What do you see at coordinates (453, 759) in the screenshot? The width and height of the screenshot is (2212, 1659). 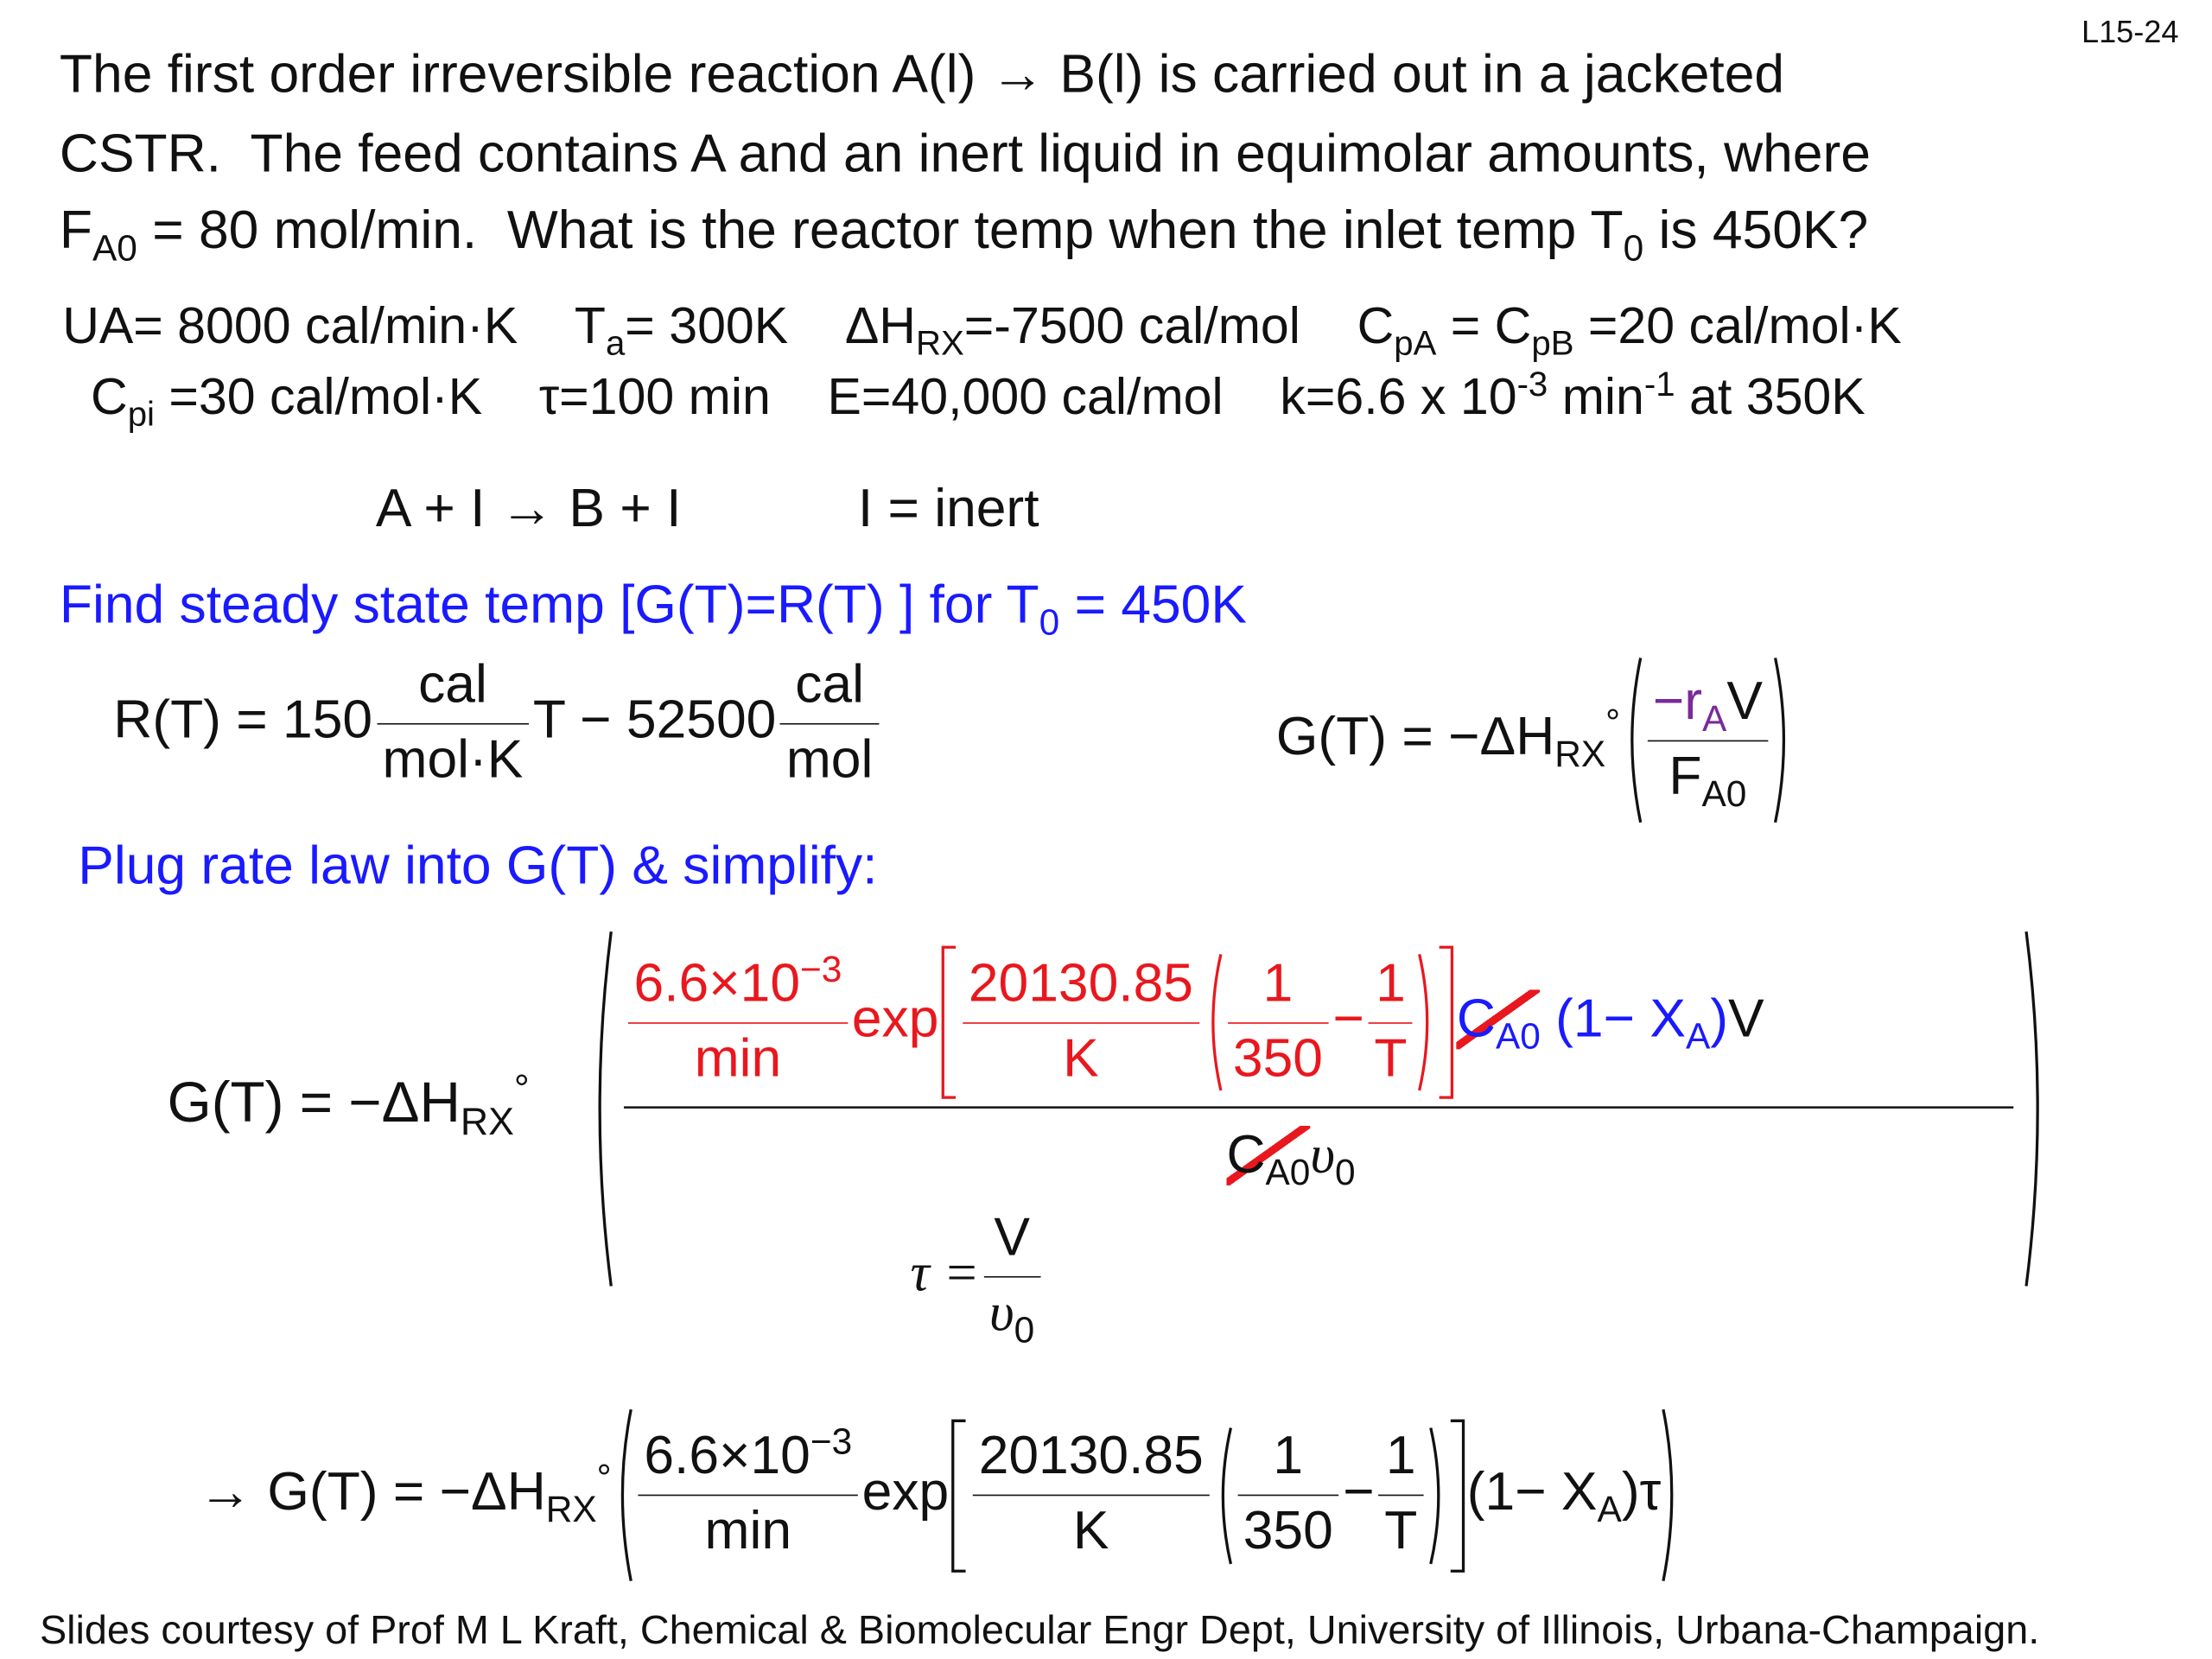 I see `text: mol·K` at bounding box center [453, 759].